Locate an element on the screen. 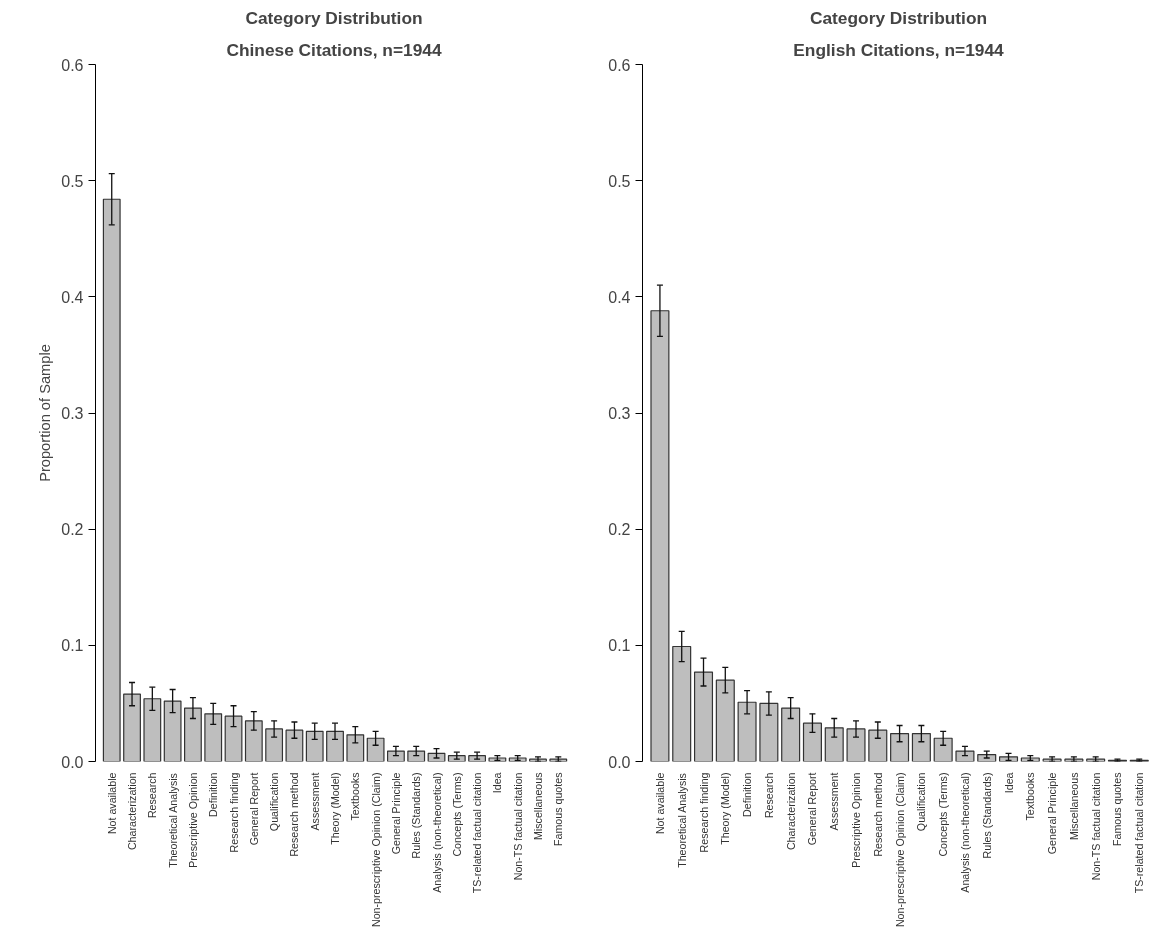 This screenshot has width=1172, height=936. chart-subtitle: Chinese Citations, n=1944 is located at coordinates (334, 49).